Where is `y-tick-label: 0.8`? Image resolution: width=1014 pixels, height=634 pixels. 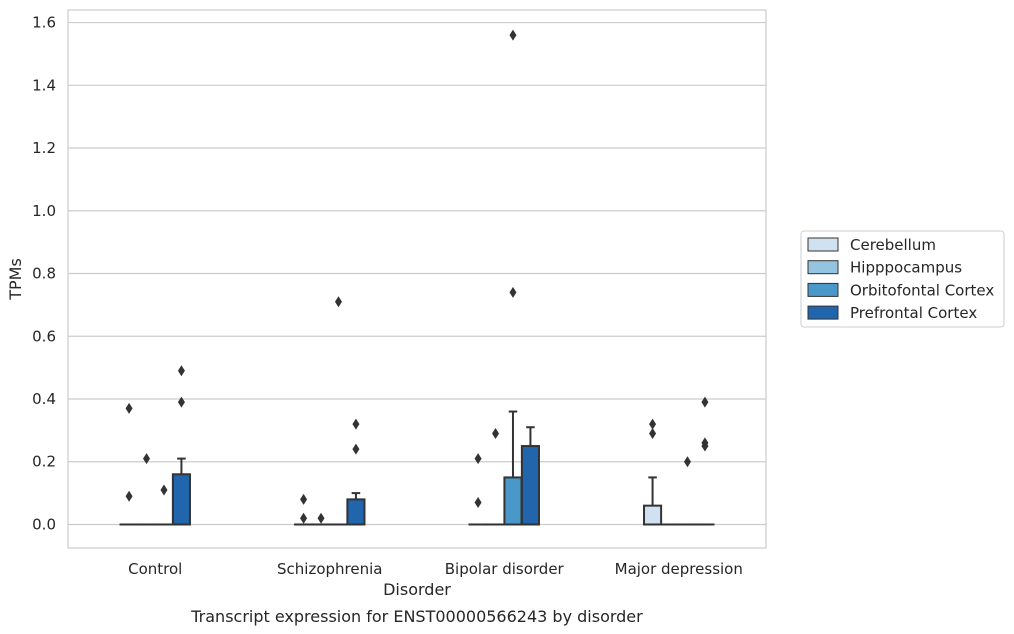
y-tick-label: 0.8 is located at coordinates (44, 274).